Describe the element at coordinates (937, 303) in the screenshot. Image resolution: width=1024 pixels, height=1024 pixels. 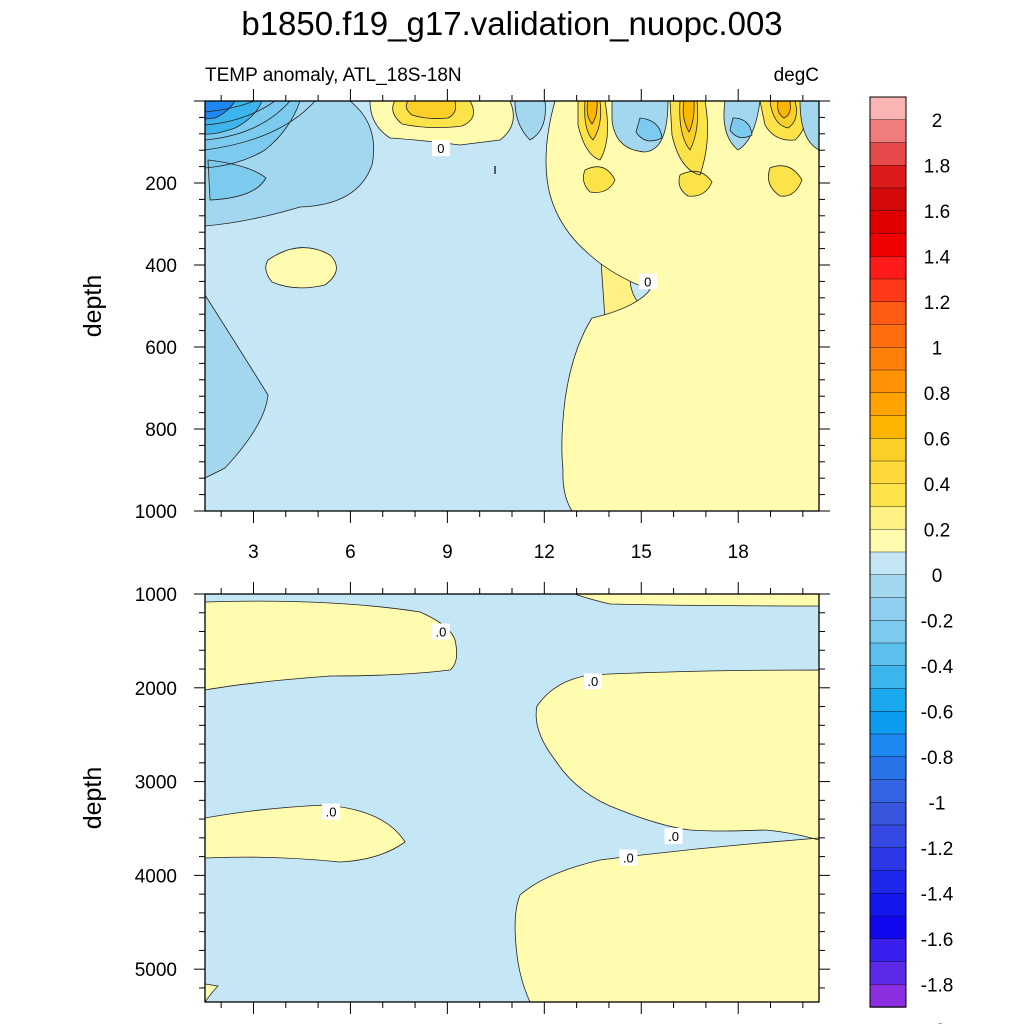
I see `colorbar-tick-label: 1.2` at that location.